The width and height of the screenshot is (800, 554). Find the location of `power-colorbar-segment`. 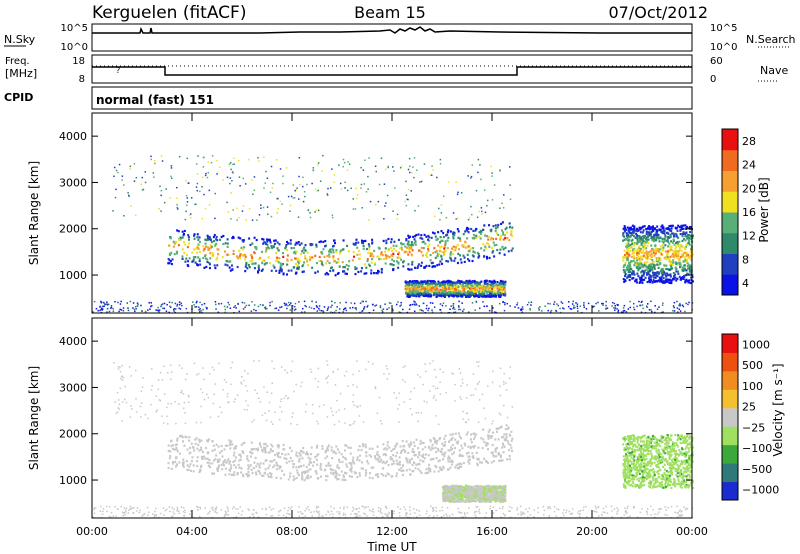

power-colorbar-segment is located at coordinates (730, 285).